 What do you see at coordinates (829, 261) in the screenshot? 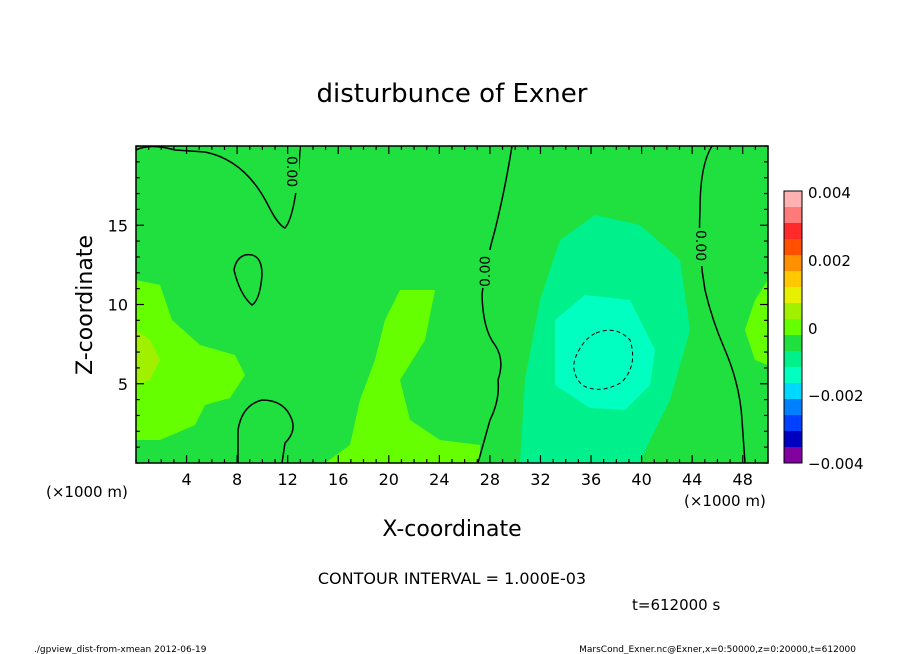
I see `colorbar-tick-label: 0.002` at bounding box center [829, 261].